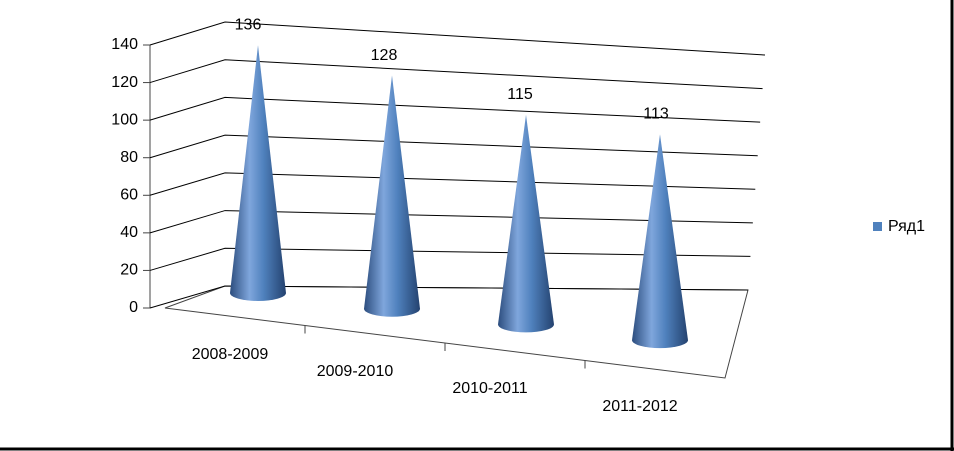  Describe the element at coordinates (133, 307) in the screenshot. I see `y-tick-label: 0` at that location.